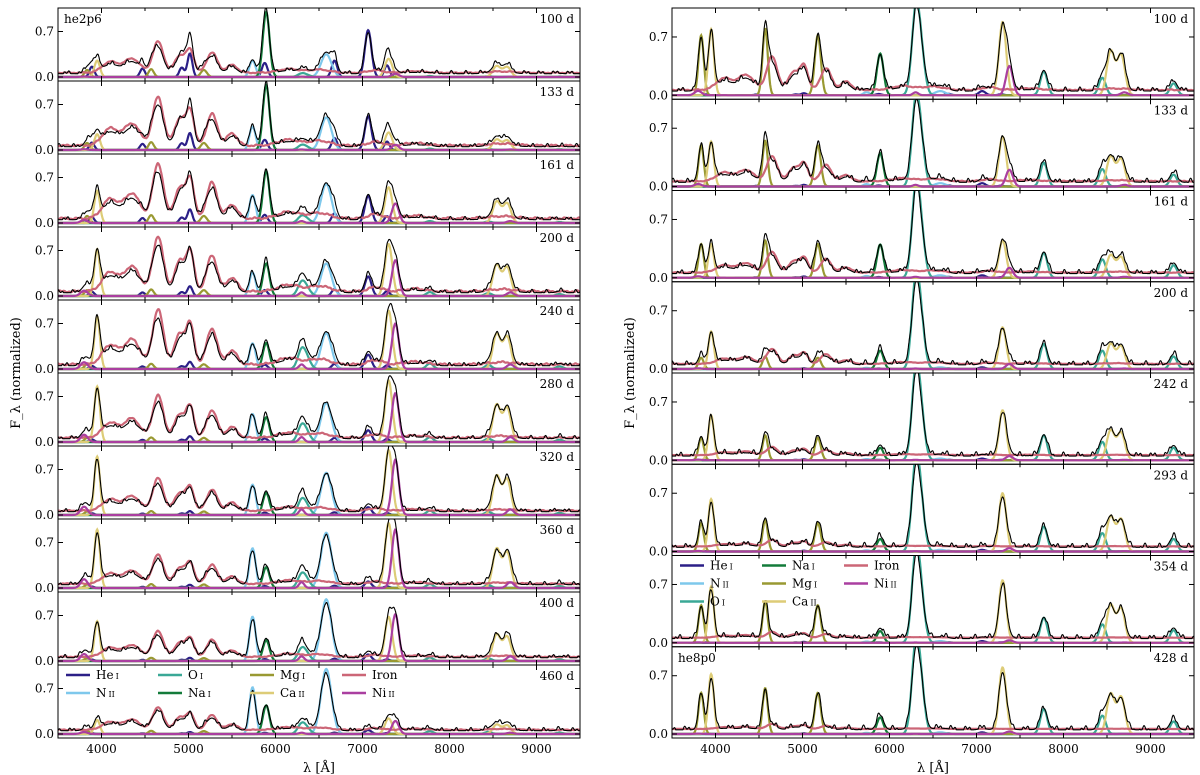 This screenshot has height=775, width=1200. Describe the element at coordinates (697, 658) in the screenshot. I see `model-label: he8p0` at that location.